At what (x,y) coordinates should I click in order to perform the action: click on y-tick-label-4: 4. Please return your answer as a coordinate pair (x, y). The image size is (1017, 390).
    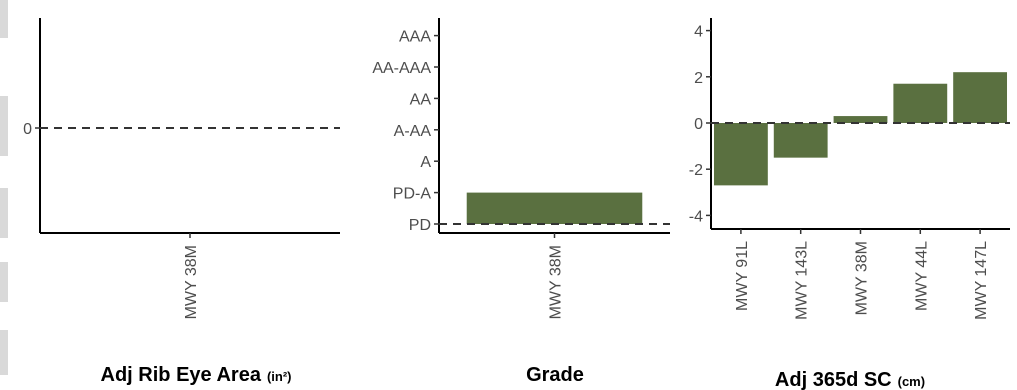
    Looking at the image, I should click on (698, 32).